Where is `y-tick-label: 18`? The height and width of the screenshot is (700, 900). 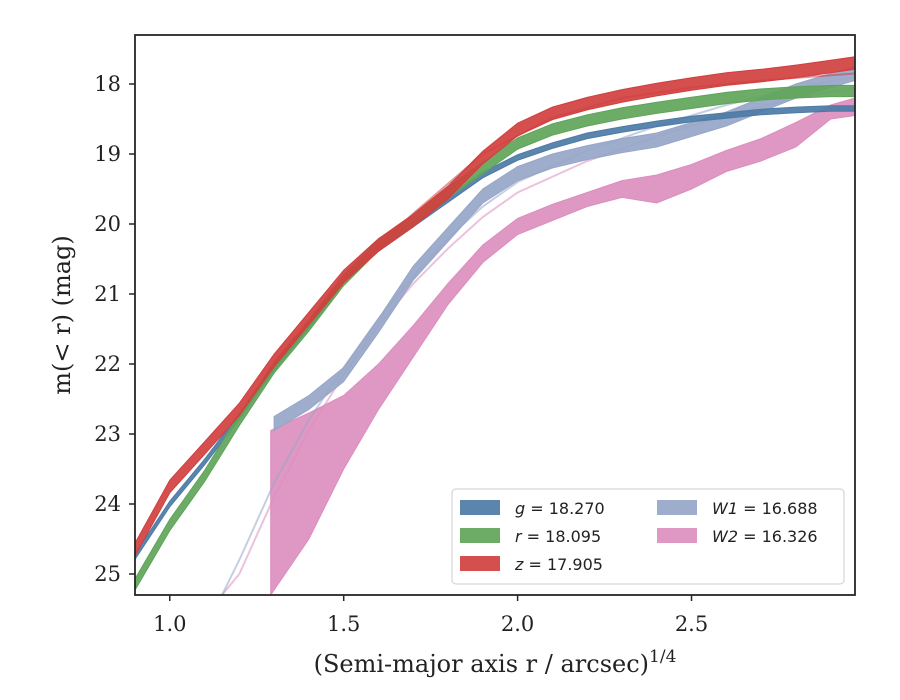 y-tick-label: 18 is located at coordinates (107, 84).